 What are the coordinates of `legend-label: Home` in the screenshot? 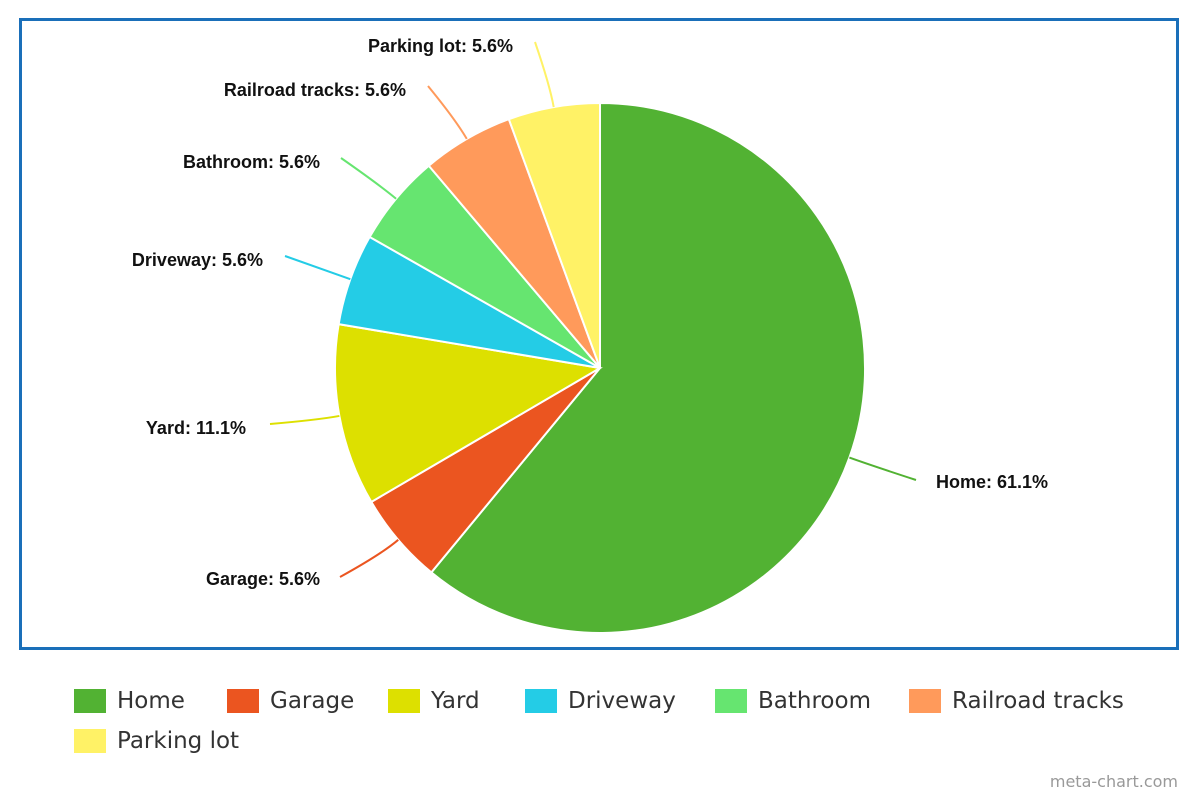 It's located at (151, 701).